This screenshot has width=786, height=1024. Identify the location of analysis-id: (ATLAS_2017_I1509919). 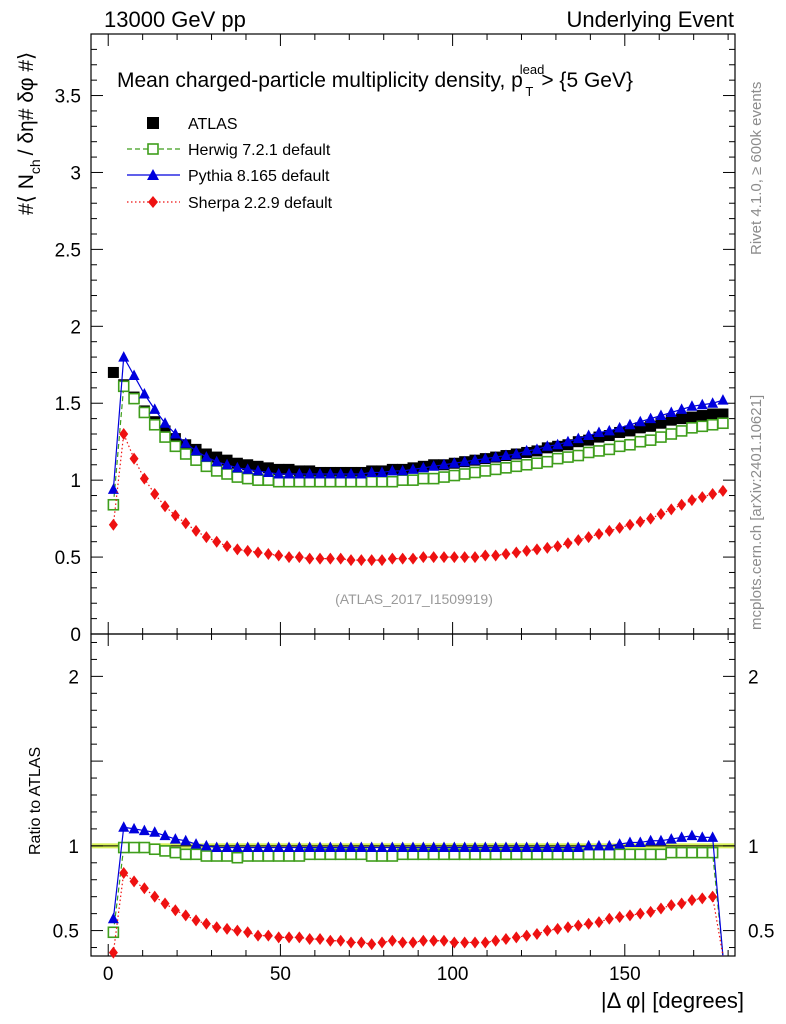
(414, 599).